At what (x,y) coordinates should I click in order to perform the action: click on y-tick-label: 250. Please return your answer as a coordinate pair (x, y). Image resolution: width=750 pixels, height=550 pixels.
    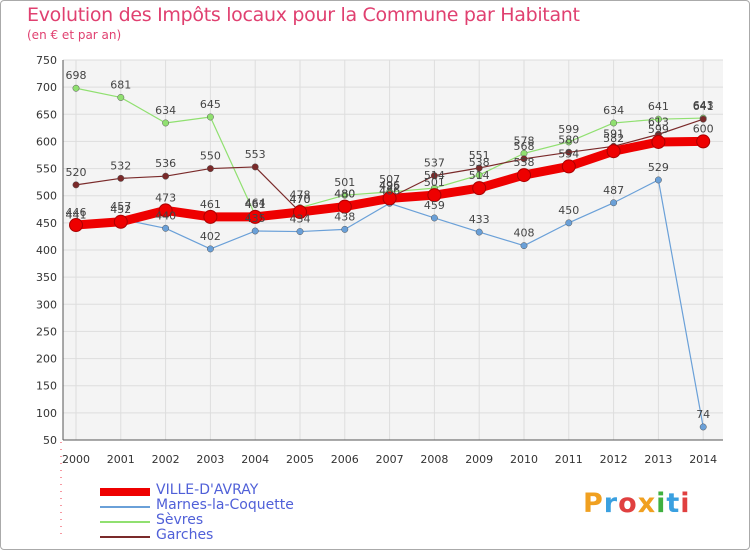
    Looking at the image, I should click on (46, 331).